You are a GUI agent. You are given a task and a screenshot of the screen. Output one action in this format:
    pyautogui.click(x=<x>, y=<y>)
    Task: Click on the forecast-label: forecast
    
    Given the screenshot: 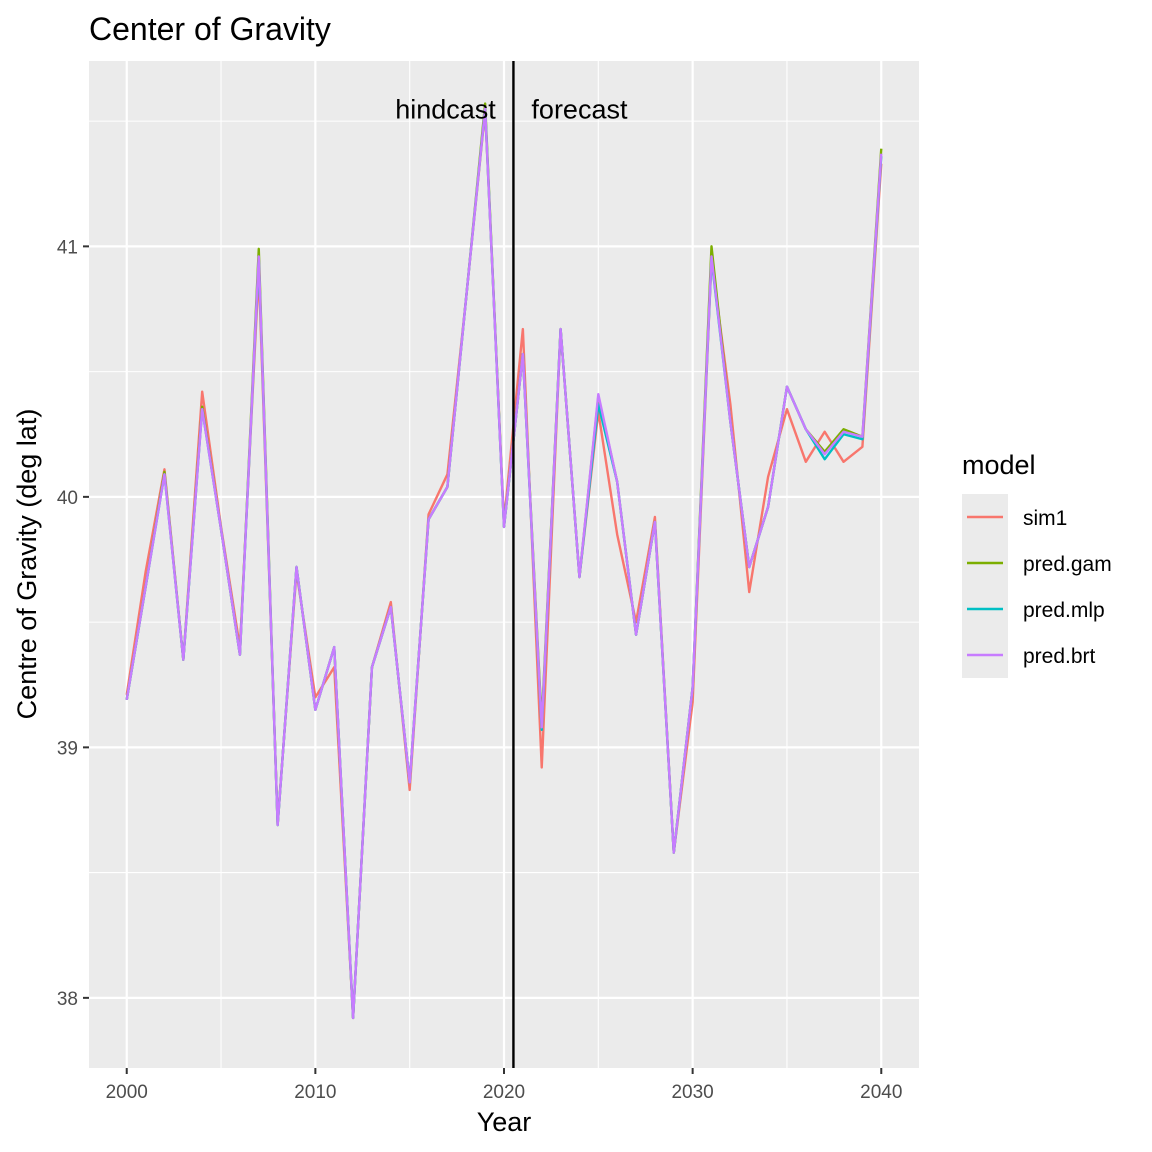 What is the action you would take?
    pyautogui.click(x=579, y=110)
    